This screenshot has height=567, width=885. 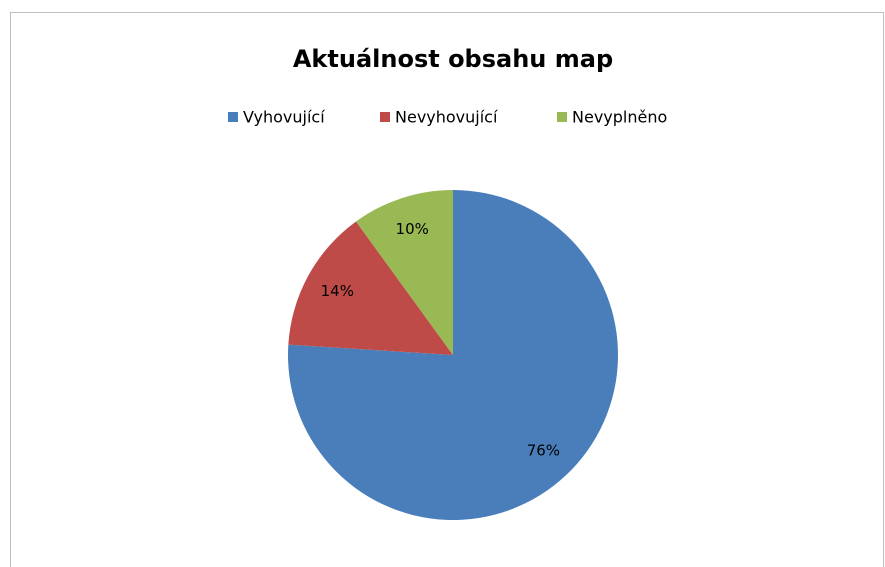 I want to click on legend-label: Nevyhovující, so click(x=446, y=117).